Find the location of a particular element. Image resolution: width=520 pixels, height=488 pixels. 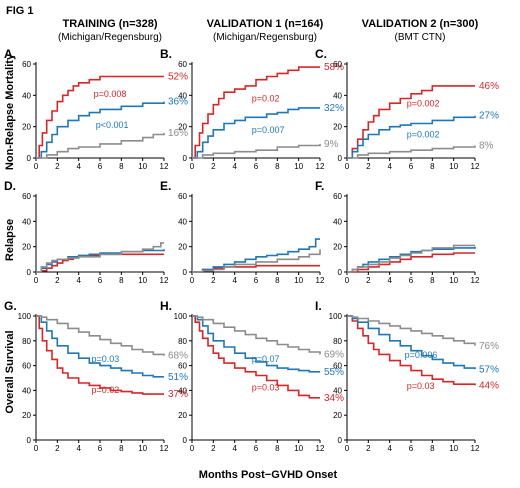

panel-d-x-tick-label-0: 0 is located at coordinates (36, 280).